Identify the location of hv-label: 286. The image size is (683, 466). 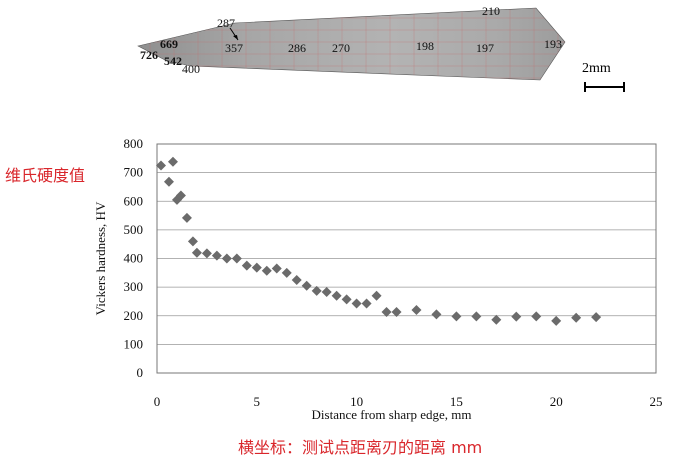
(297, 48).